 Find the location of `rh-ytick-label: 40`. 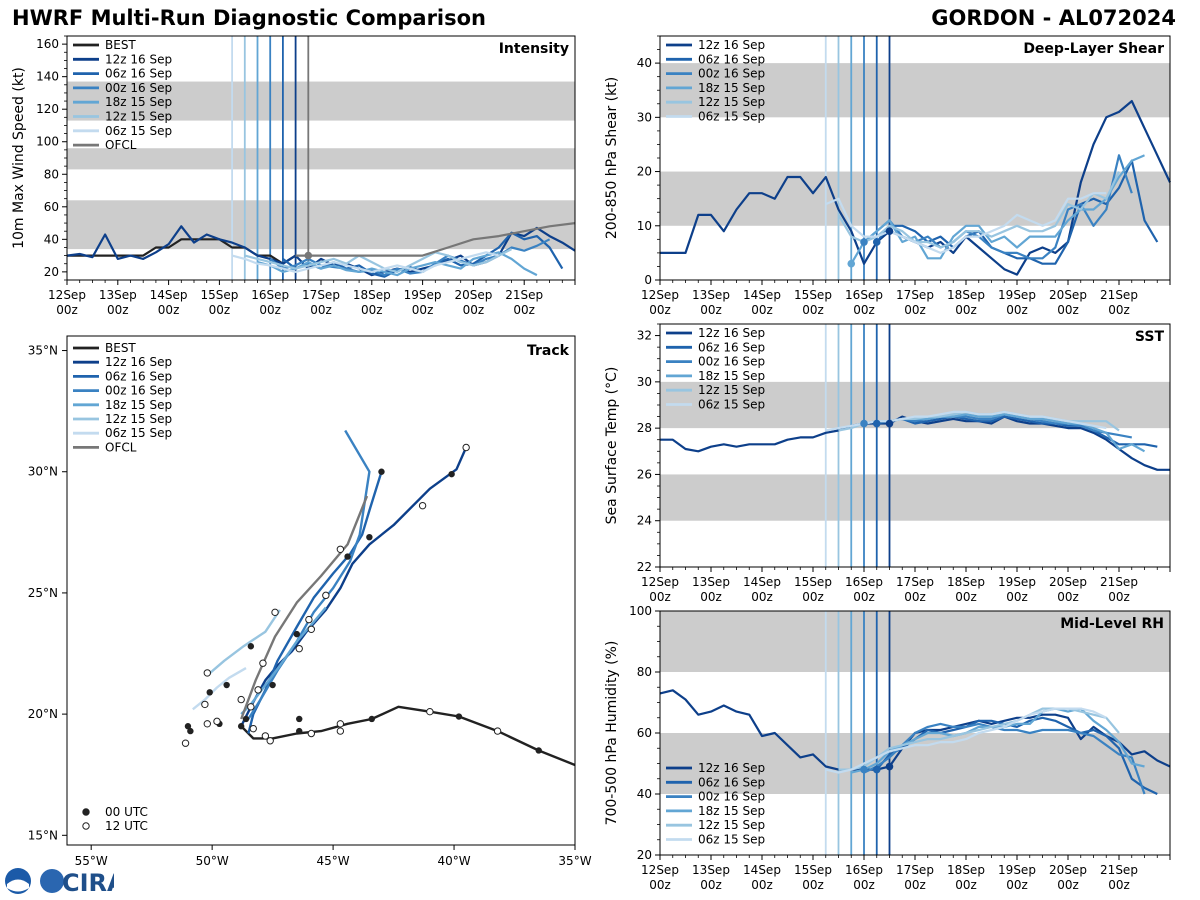

rh-ytick-label: 40 is located at coordinates (644, 794).